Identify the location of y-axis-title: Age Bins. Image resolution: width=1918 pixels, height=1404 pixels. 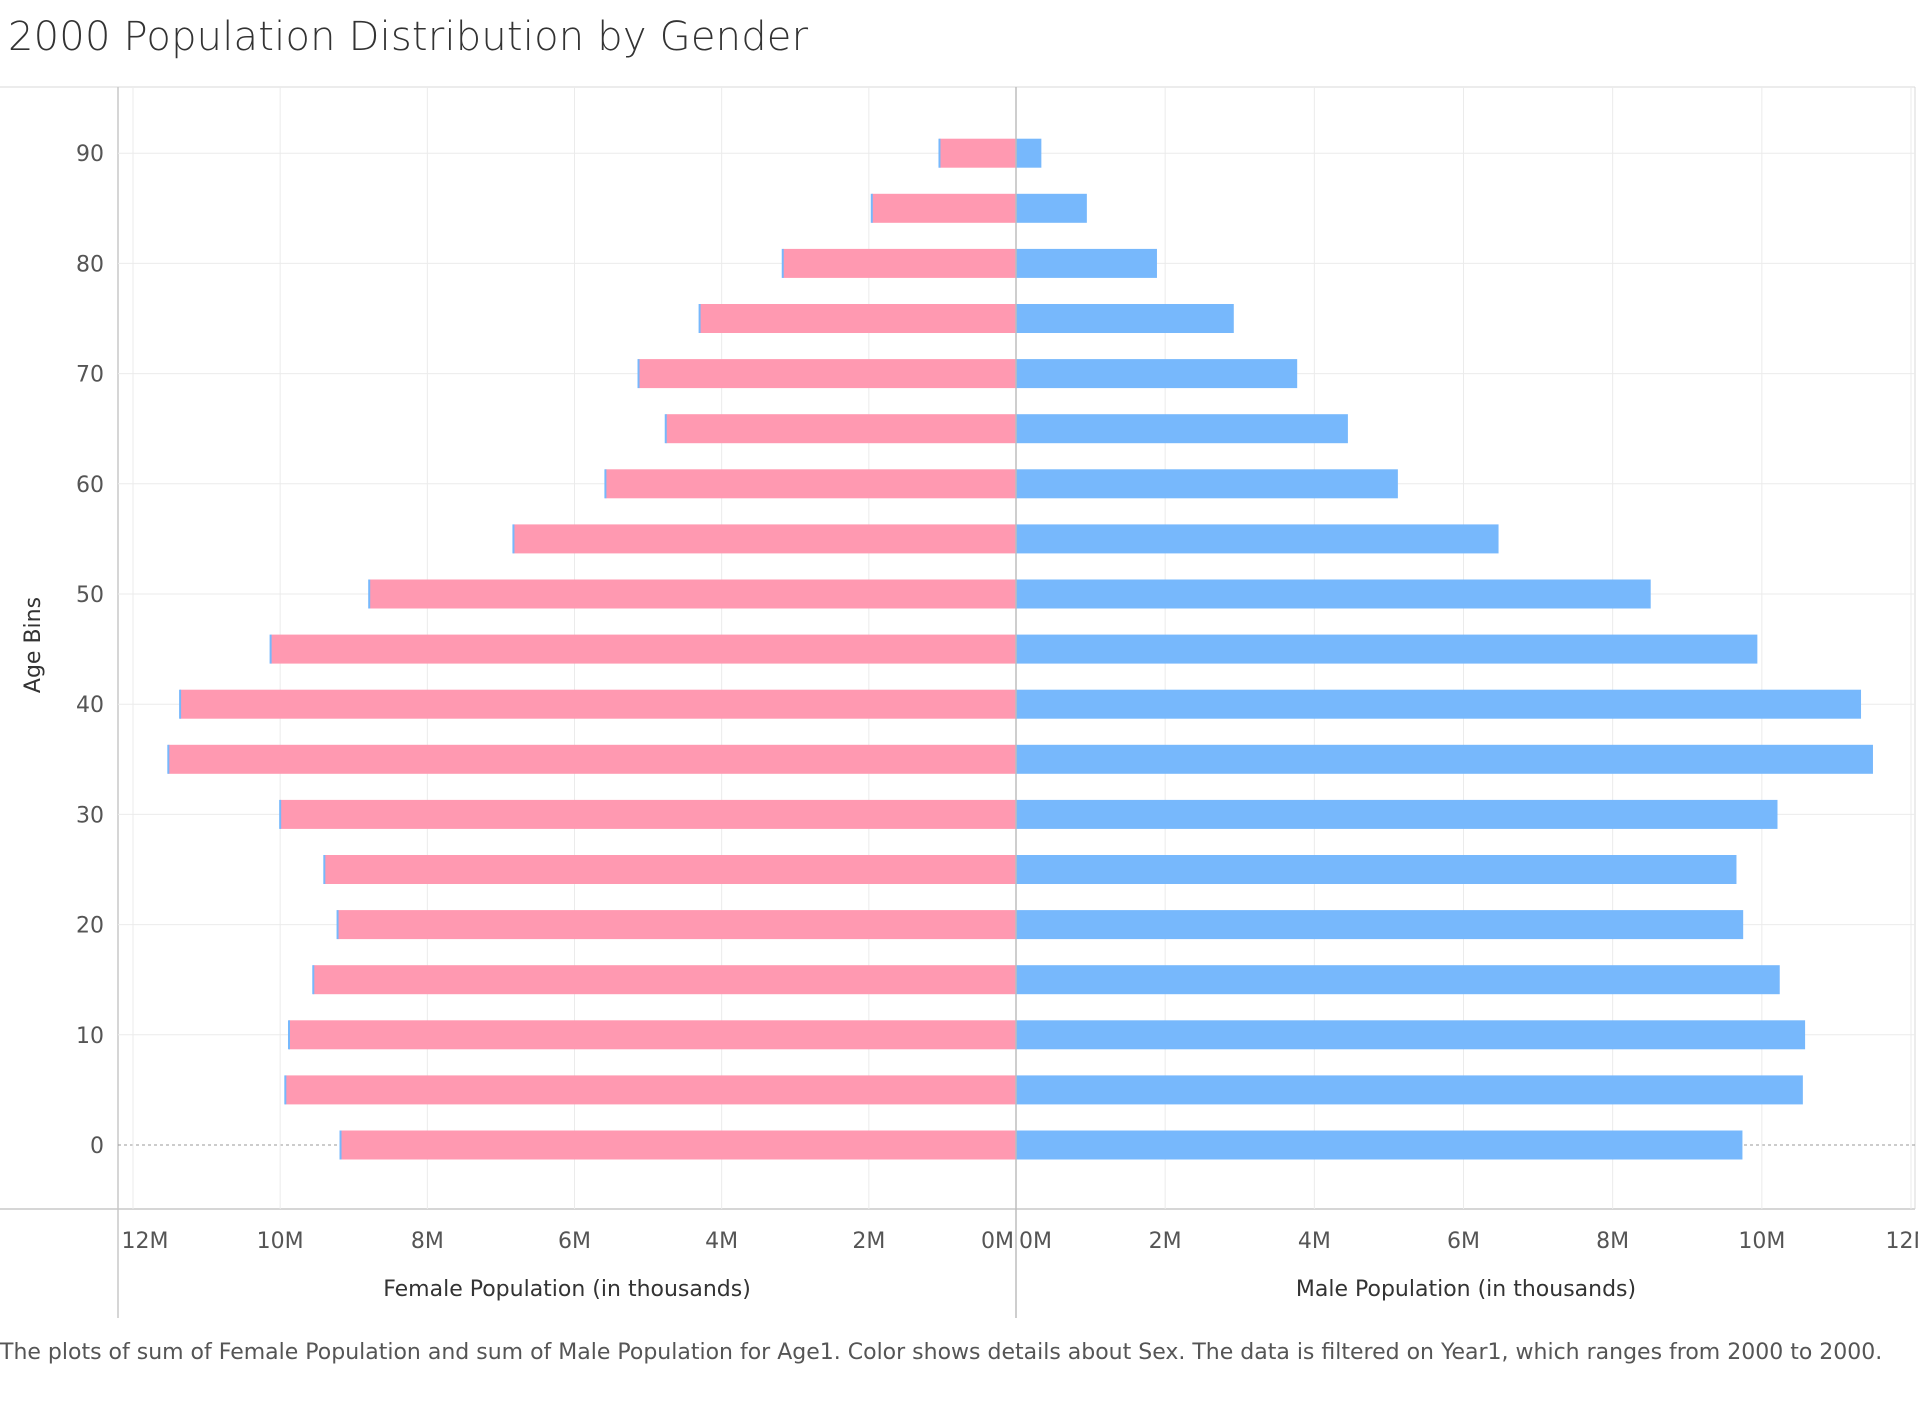
(33, 645).